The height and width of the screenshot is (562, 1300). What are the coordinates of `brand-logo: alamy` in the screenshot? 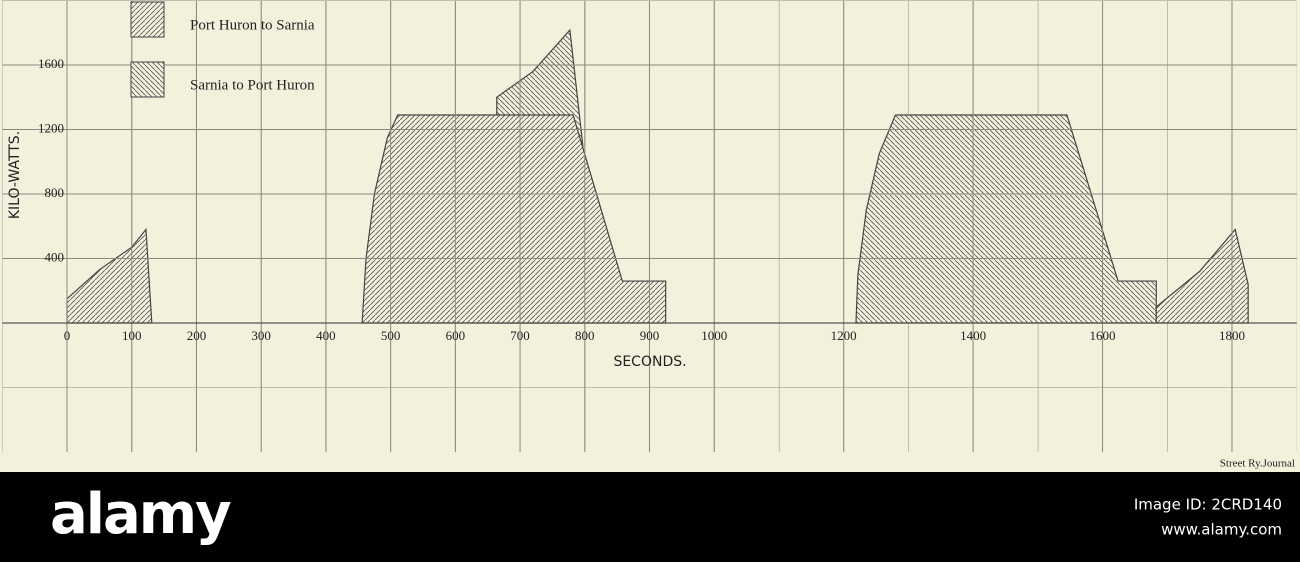 It's located at (140, 514).